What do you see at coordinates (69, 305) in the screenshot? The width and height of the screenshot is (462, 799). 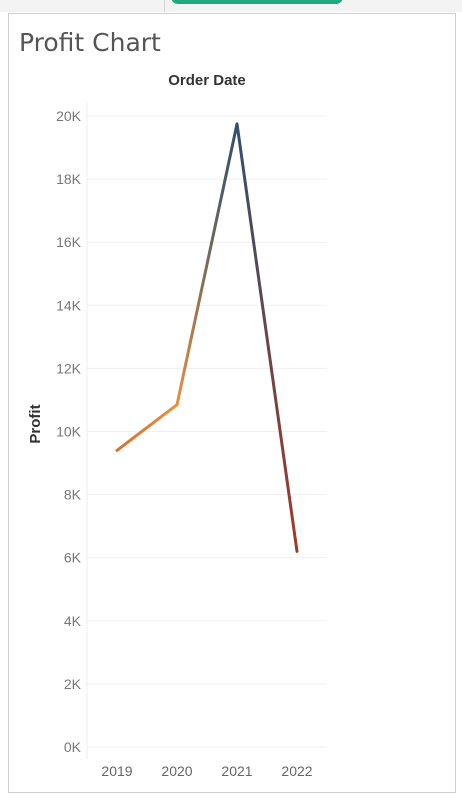 I see `y-tick-label: 14K` at bounding box center [69, 305].